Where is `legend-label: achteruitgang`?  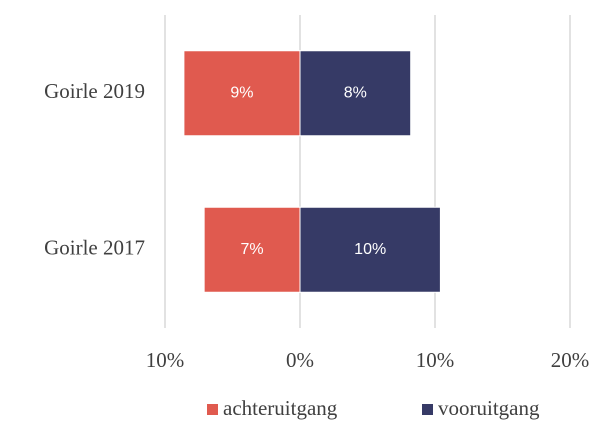 legend-label: achteruitgang is located at coordinates (280, 408).